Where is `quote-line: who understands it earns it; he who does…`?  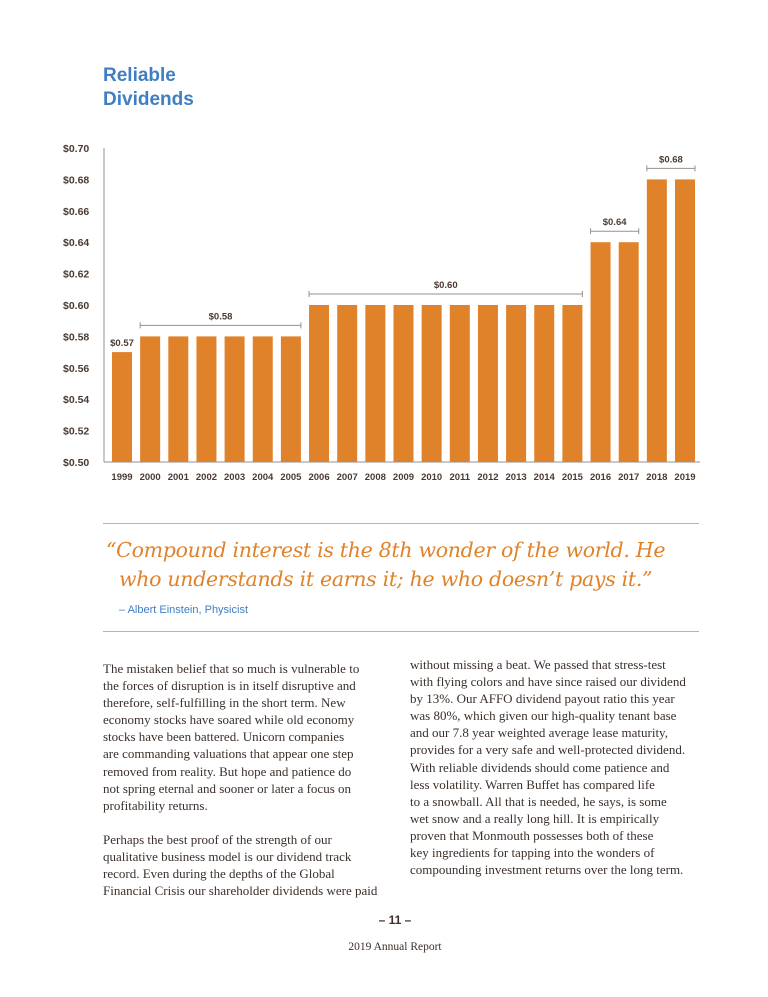 quote-line: who understands it earns it; he who does… is located at coordinates (386, 579).